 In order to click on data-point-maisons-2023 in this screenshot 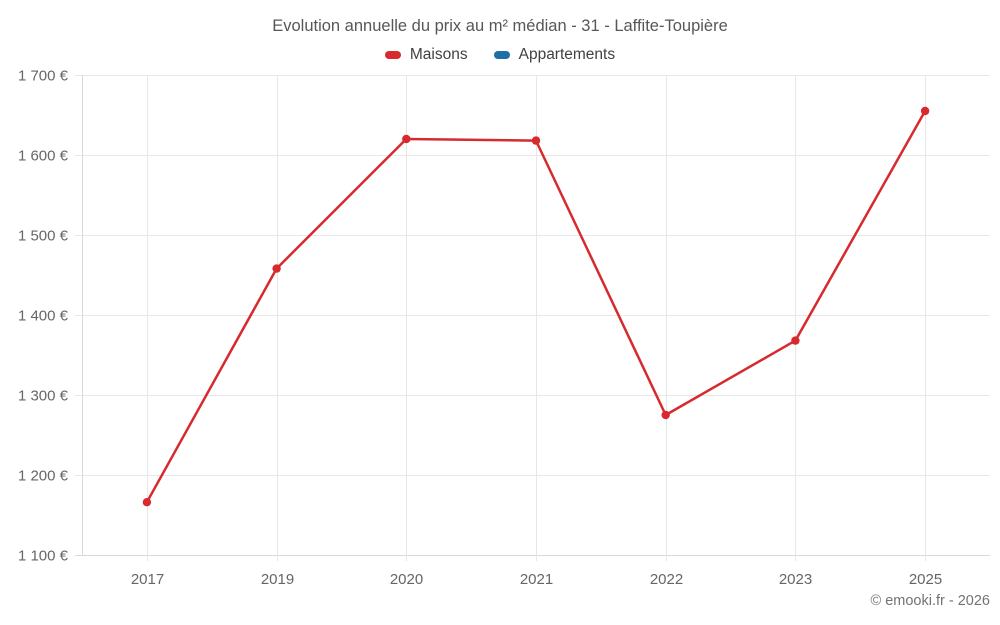, I will do `click(795, 340)`.